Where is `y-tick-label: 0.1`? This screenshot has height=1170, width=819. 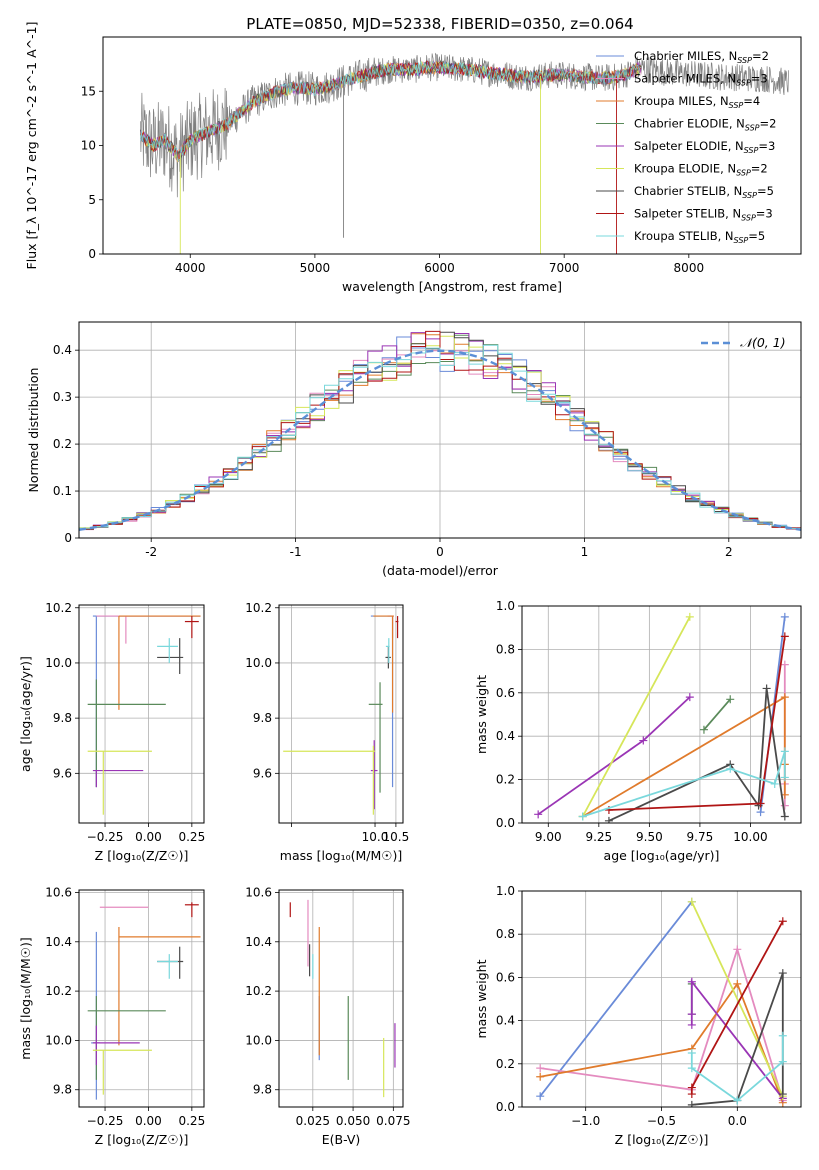
y-tick-label: 0.1 is located at coordinates (62, 491).